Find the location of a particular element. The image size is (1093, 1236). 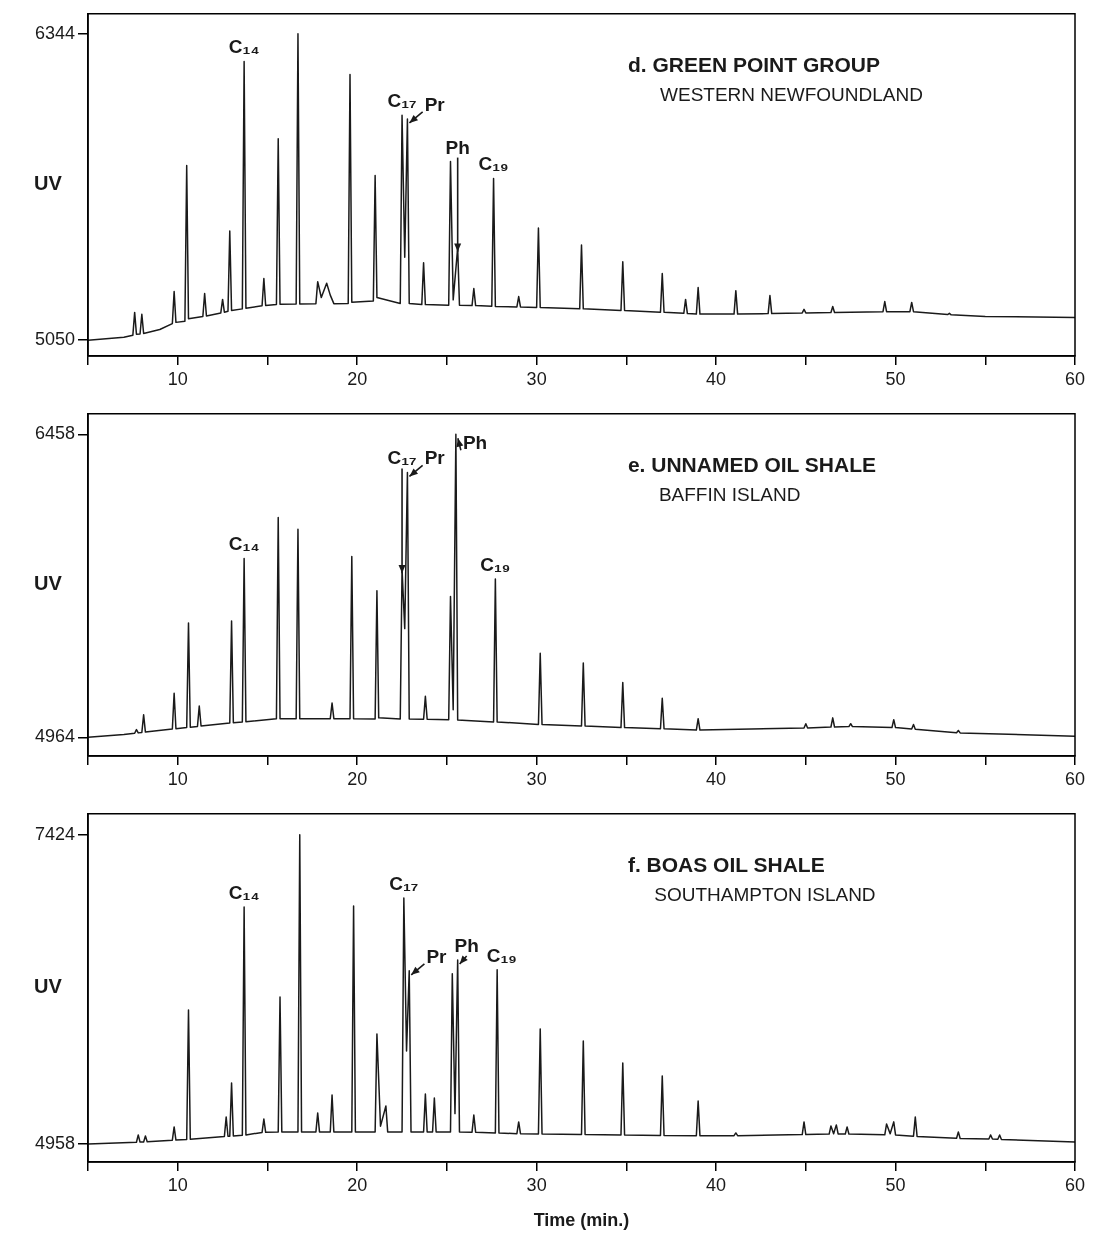

y-tick-label: 5050 is located at coordinates (54, 339).